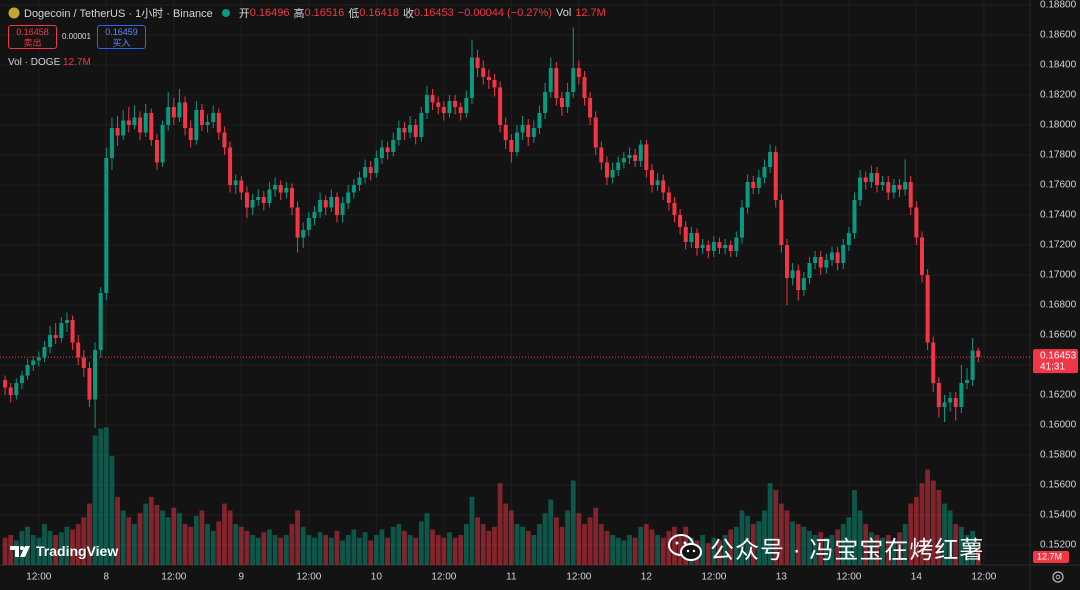 Image resolution: width=1080 pixels, height=590 pixels. I want to click on y-tick-label: 0.18800, so click(1058, 5).